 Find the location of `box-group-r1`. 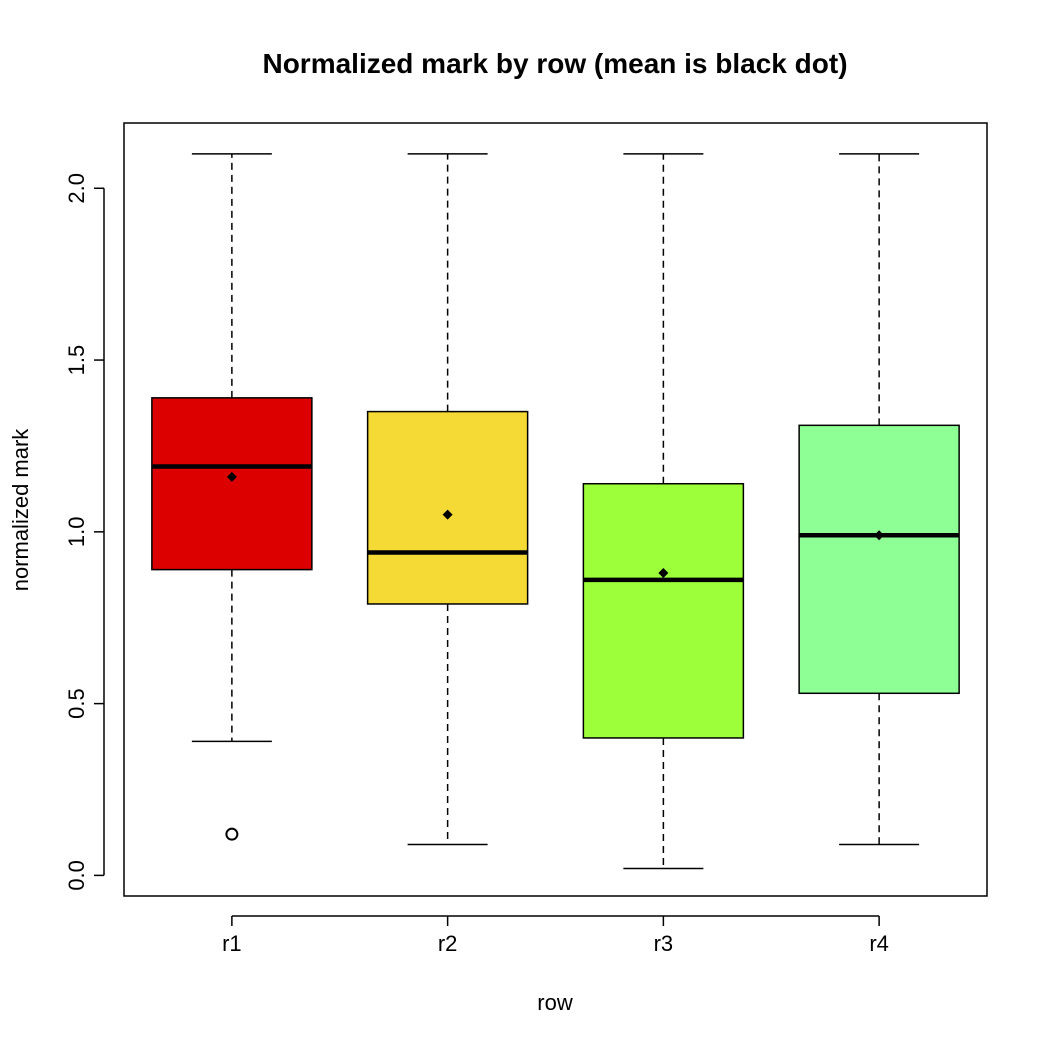

box-group-r1 is located at coordinates (232, 497).